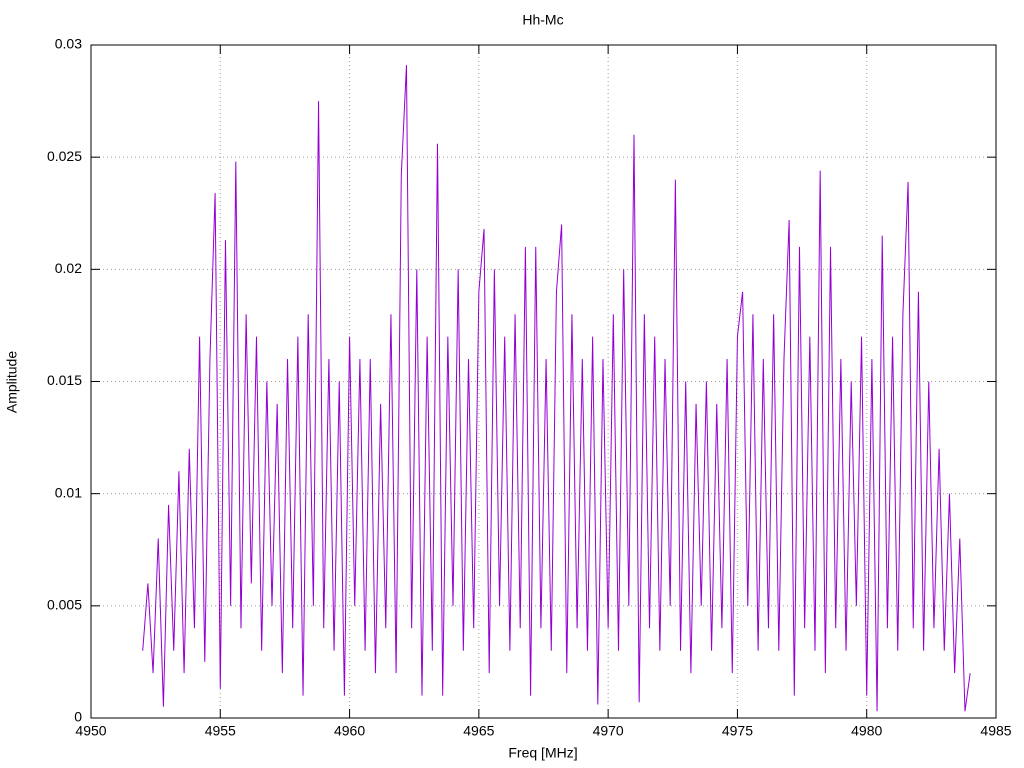 The height and width of the screenshot is (768, 1024). I want to click on x-tick-label: 4985, so click(995, 731).